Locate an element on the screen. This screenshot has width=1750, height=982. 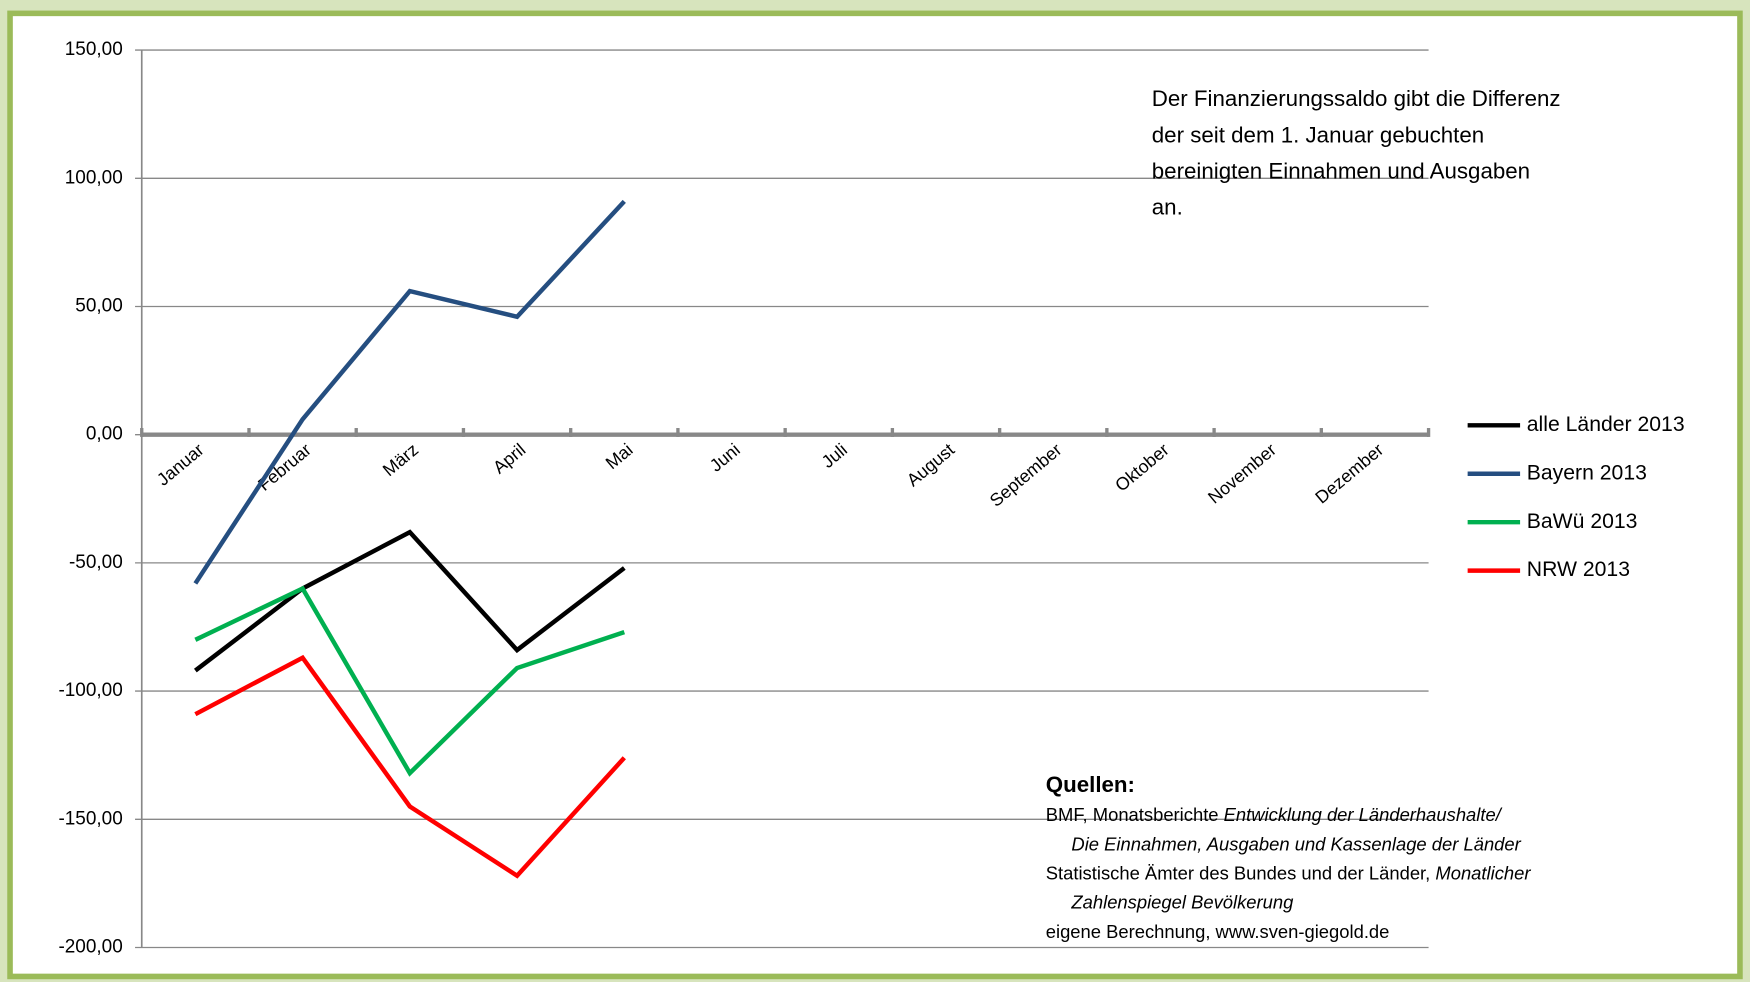
annotation: bereinigten Einnahmen und Ausgaben is located at coordinates (1341, 170).